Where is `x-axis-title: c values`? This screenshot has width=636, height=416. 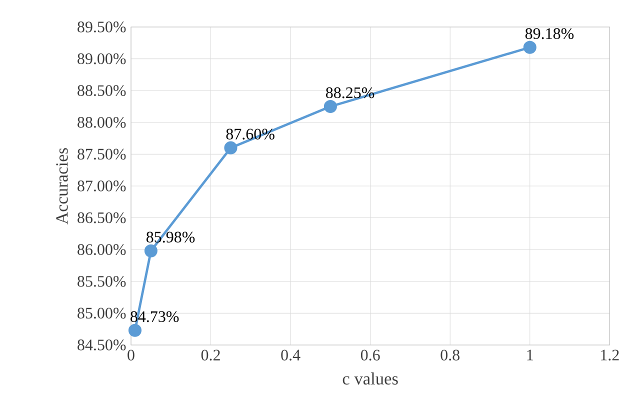 x-axis-title: c values is located at coordinates (370, 378).